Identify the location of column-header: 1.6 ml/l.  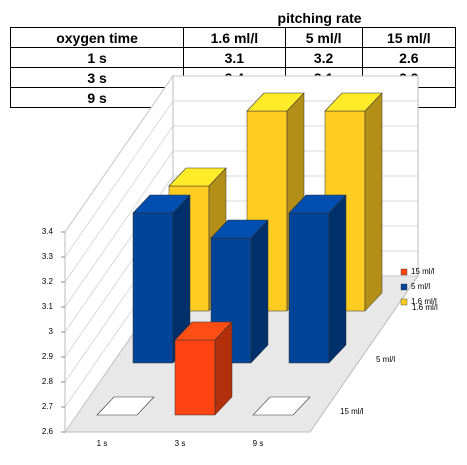
(234, 37).